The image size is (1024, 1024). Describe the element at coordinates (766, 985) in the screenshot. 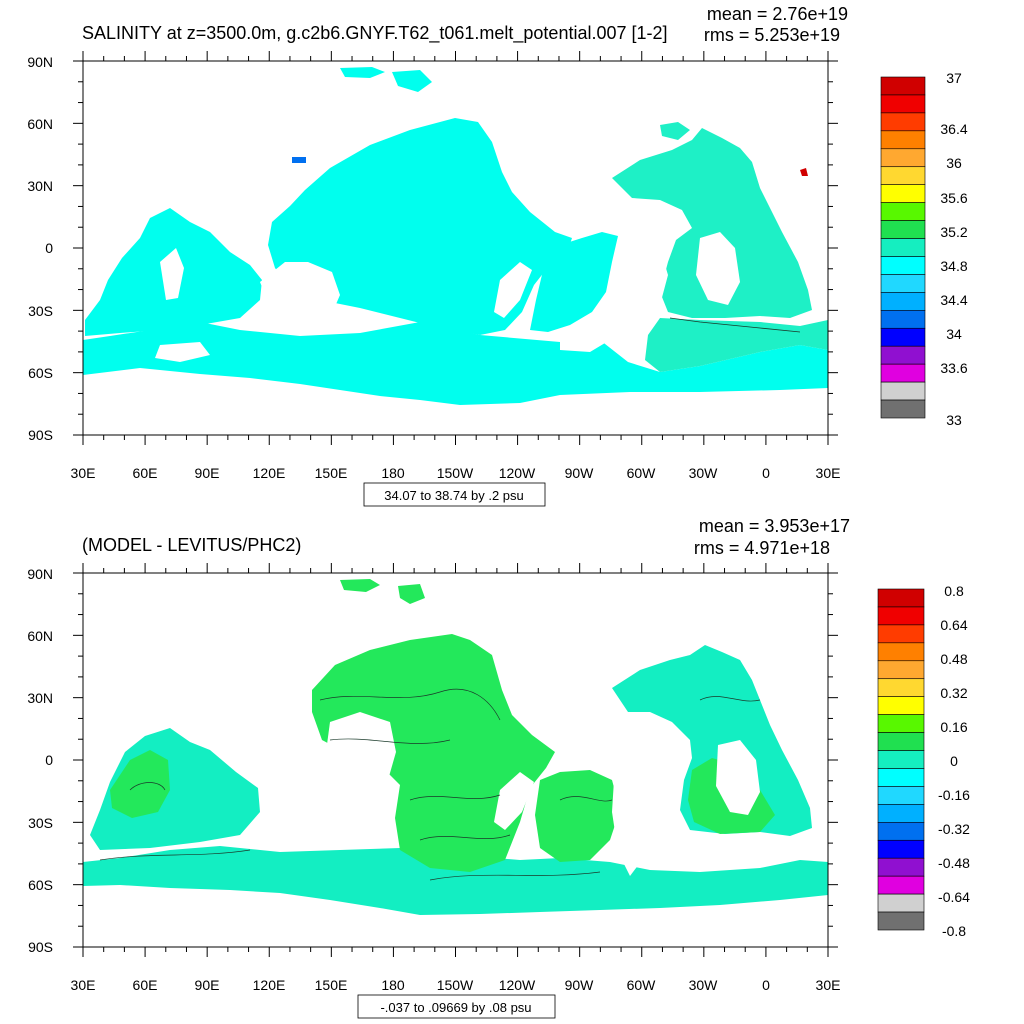

I see `lower-lon-label: 0` at that location.